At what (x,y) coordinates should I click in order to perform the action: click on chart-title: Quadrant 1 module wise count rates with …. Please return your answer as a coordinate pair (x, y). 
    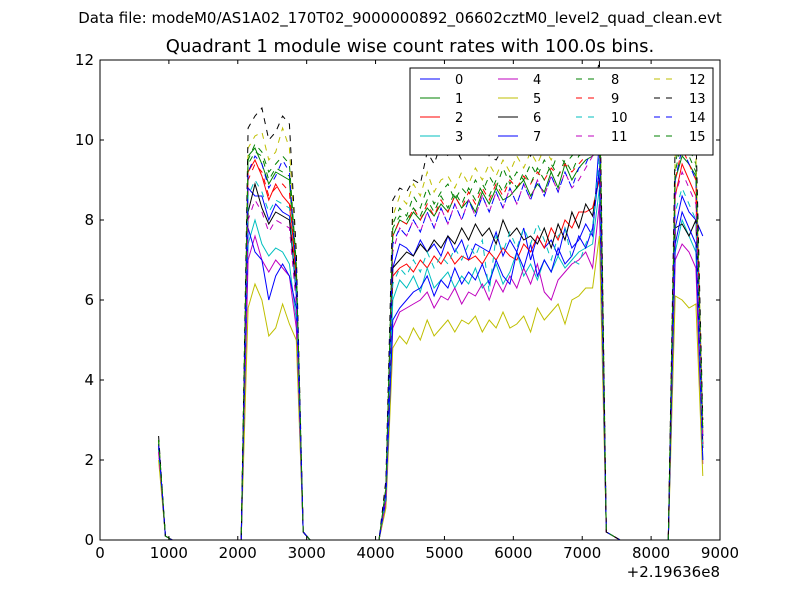
    Looking at the image, I should click on (410, 46).